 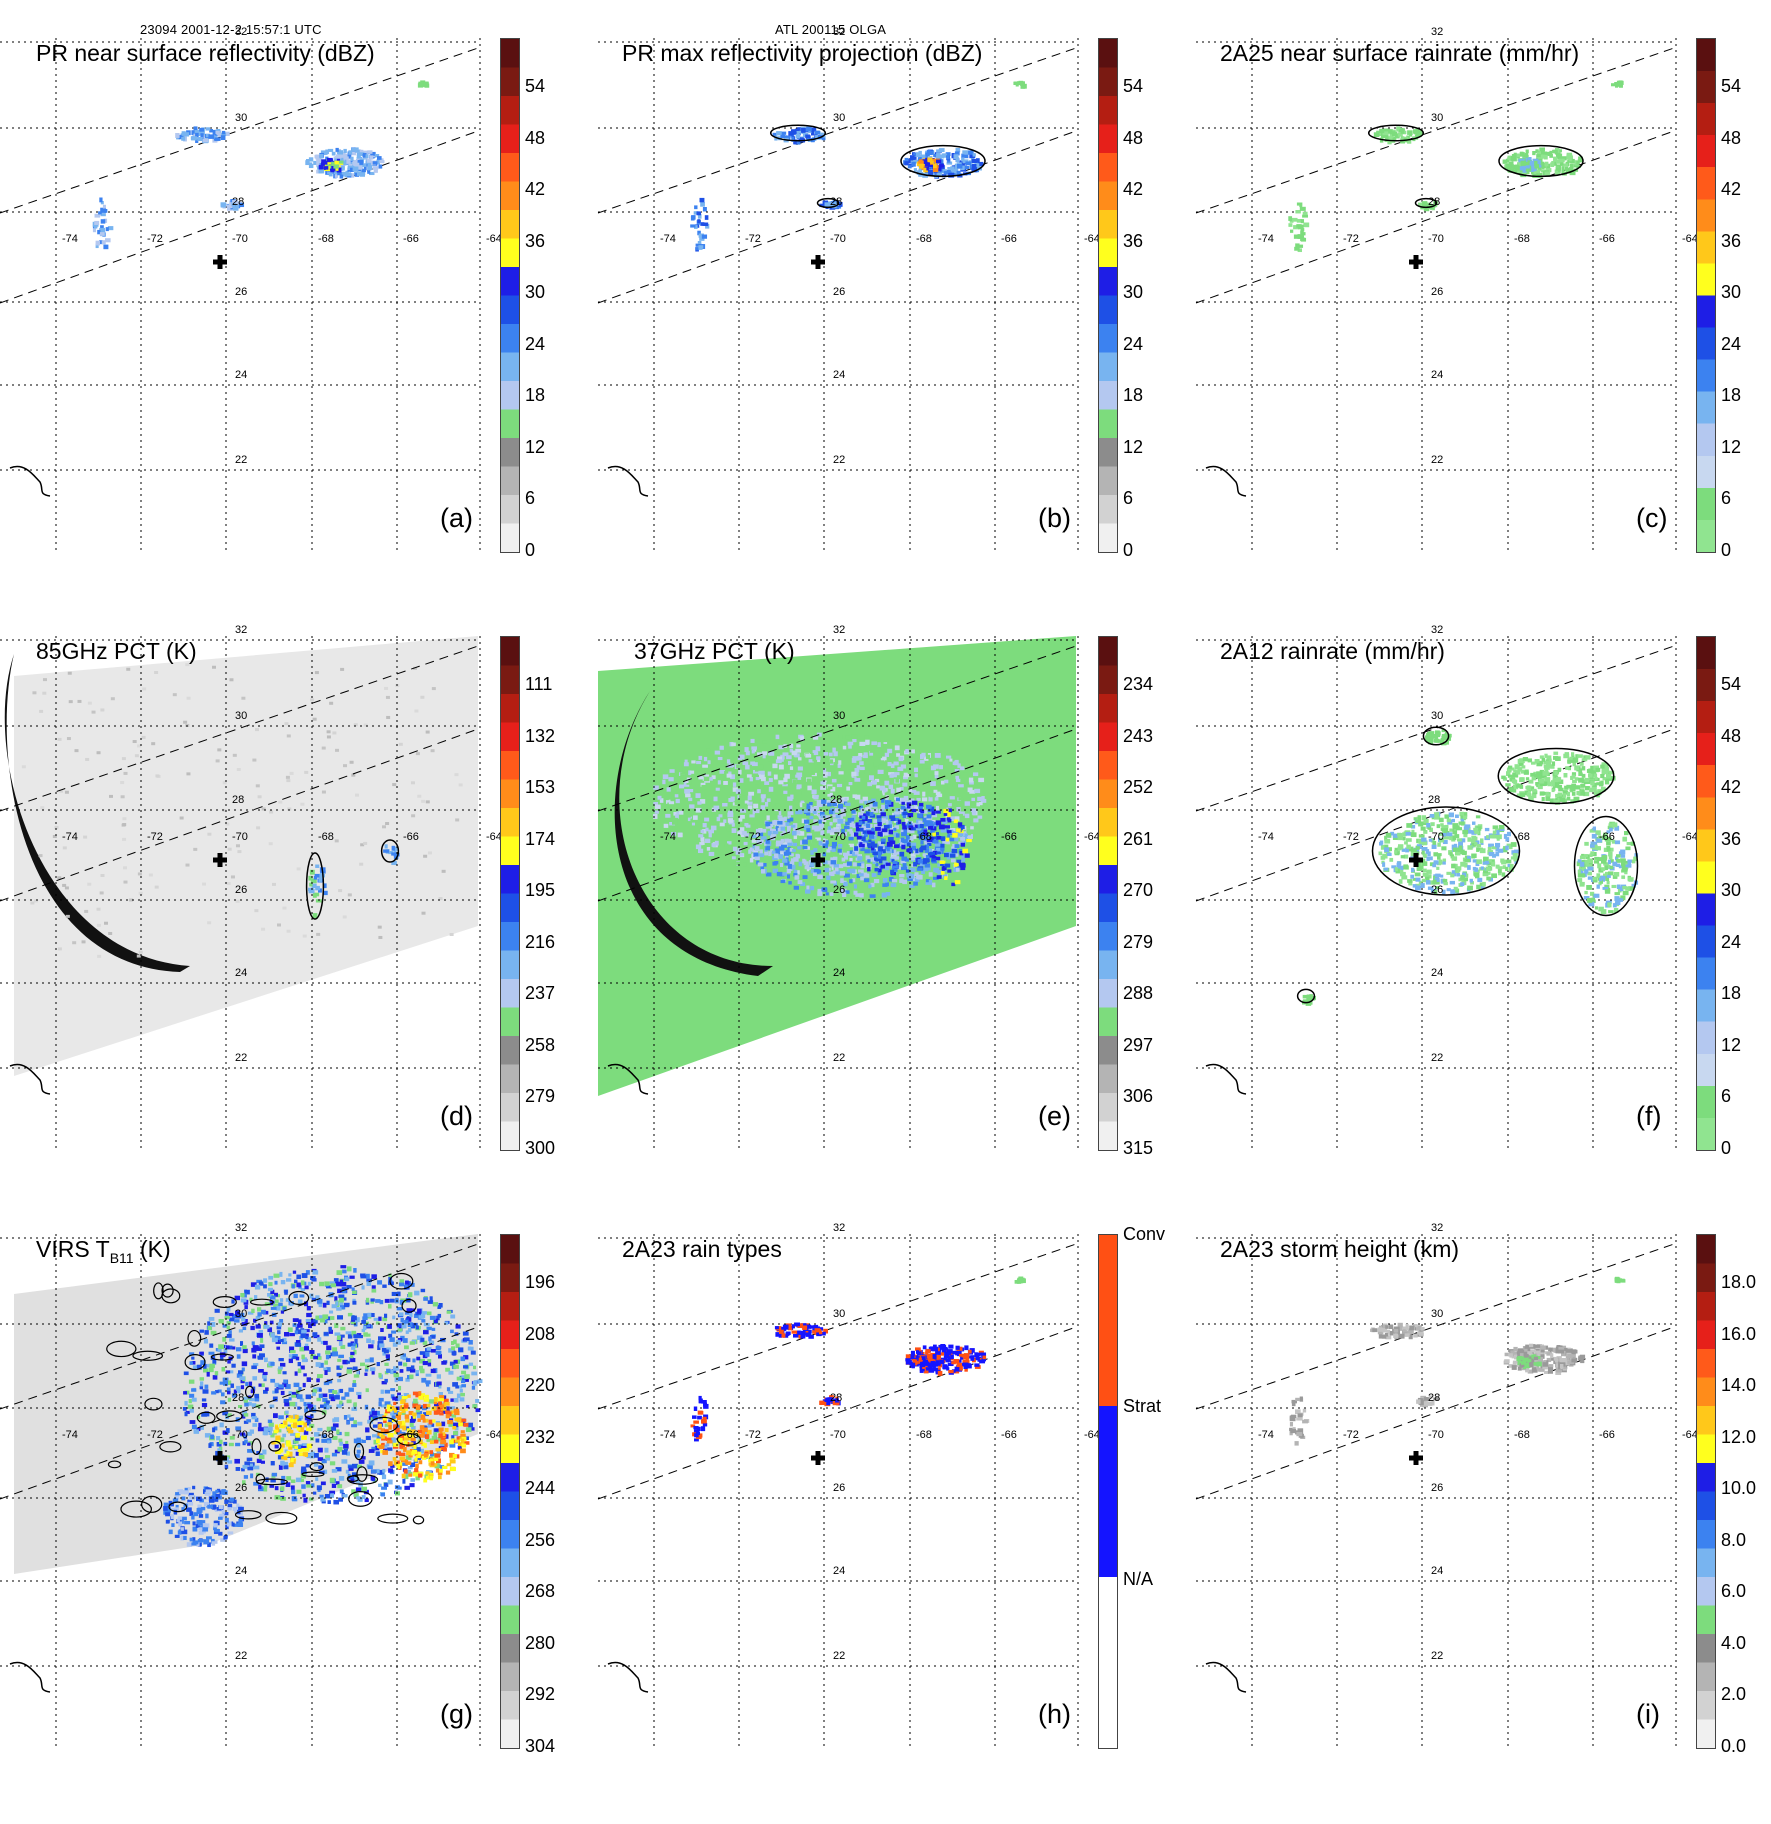 I want to click on panel-label: (d), so click(x=456, y=1116).